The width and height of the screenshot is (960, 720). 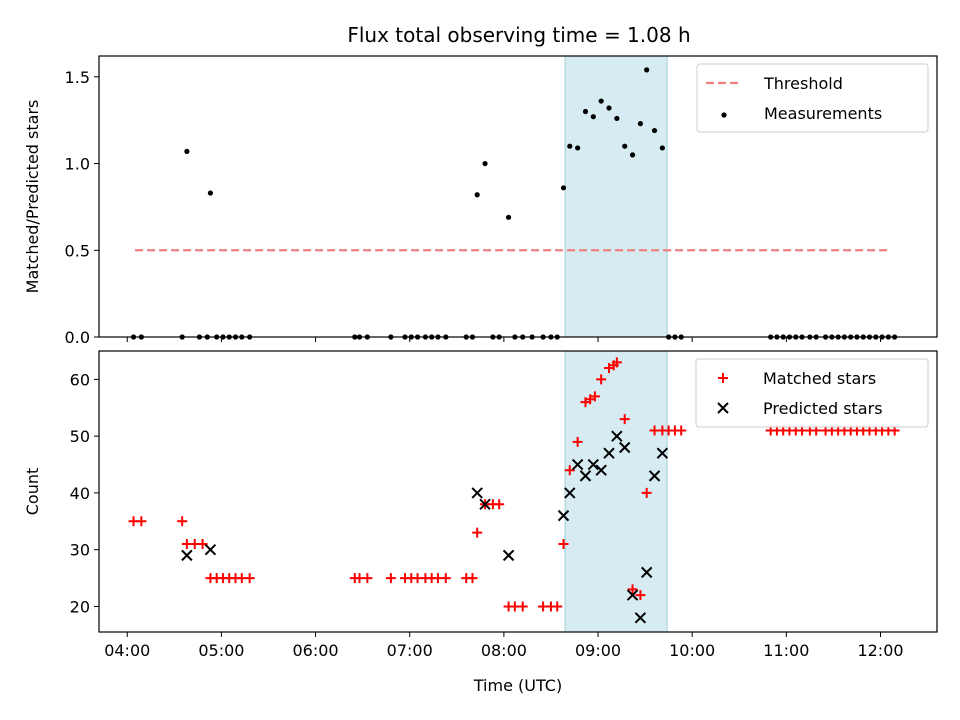 What do you see at coordinates (80, 550) in the screenshot?
I see `y-tick-label: 30` at bounding box center [80, 550].